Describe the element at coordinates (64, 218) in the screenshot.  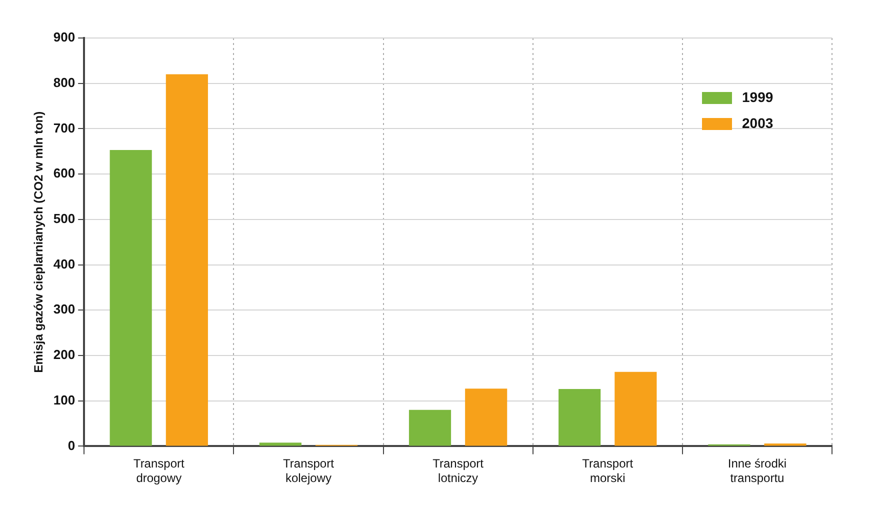
I see `y-tick-label: 500` at that location.